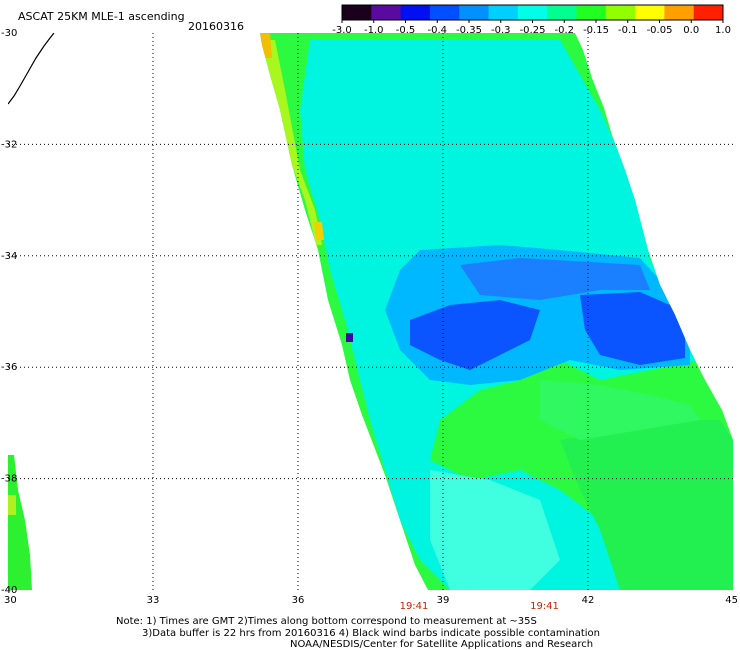  What do you see at coordinates (101, 16) in the screenshot?
I see `chart-title: ASCAT 25KM MLE-1 ascending` at bounding box center [101, 16].